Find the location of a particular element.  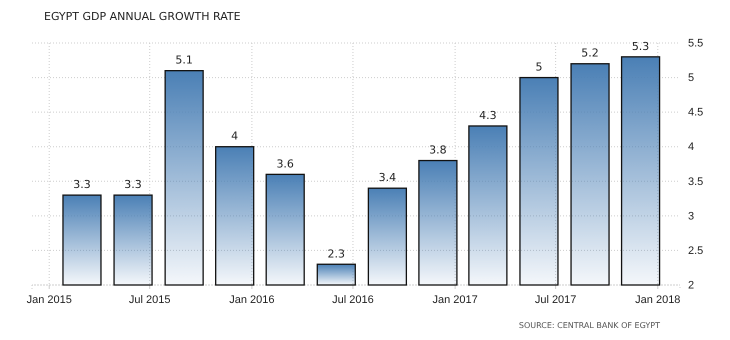

y-tick-label: 5.5 is located at coordinates (696, 44).